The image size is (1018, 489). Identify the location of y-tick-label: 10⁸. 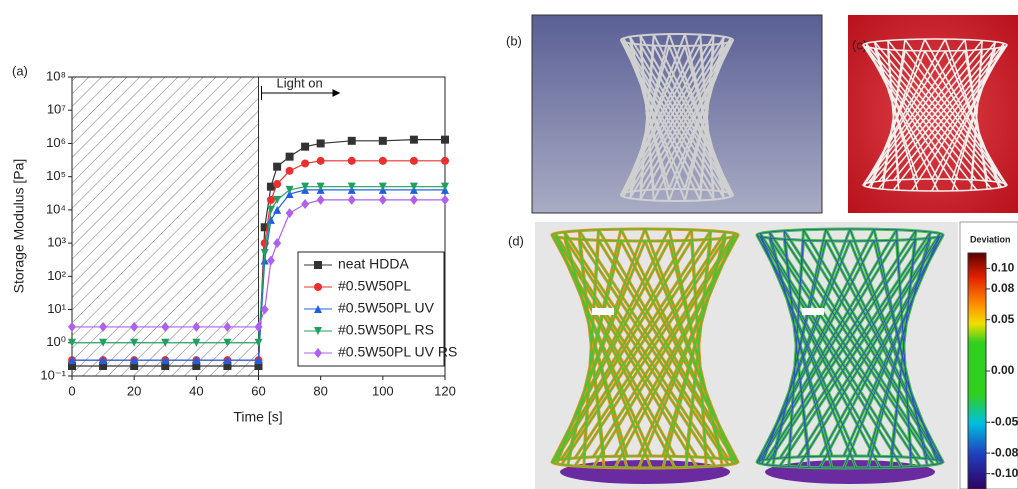
(56, 75).